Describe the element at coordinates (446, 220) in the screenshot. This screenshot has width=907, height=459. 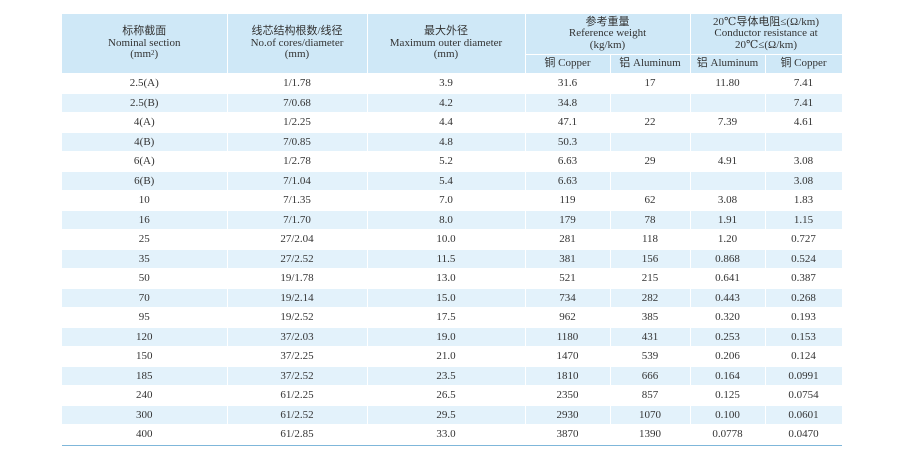
I see `cell-outer-diameter: 8.0` at that location.